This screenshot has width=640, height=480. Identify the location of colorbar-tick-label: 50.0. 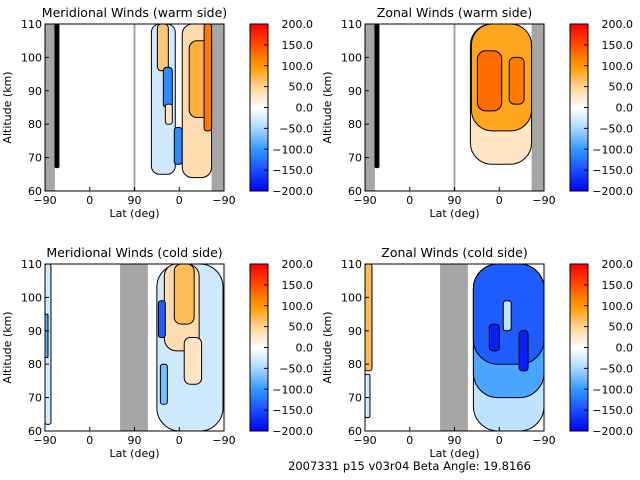
(621, 87).